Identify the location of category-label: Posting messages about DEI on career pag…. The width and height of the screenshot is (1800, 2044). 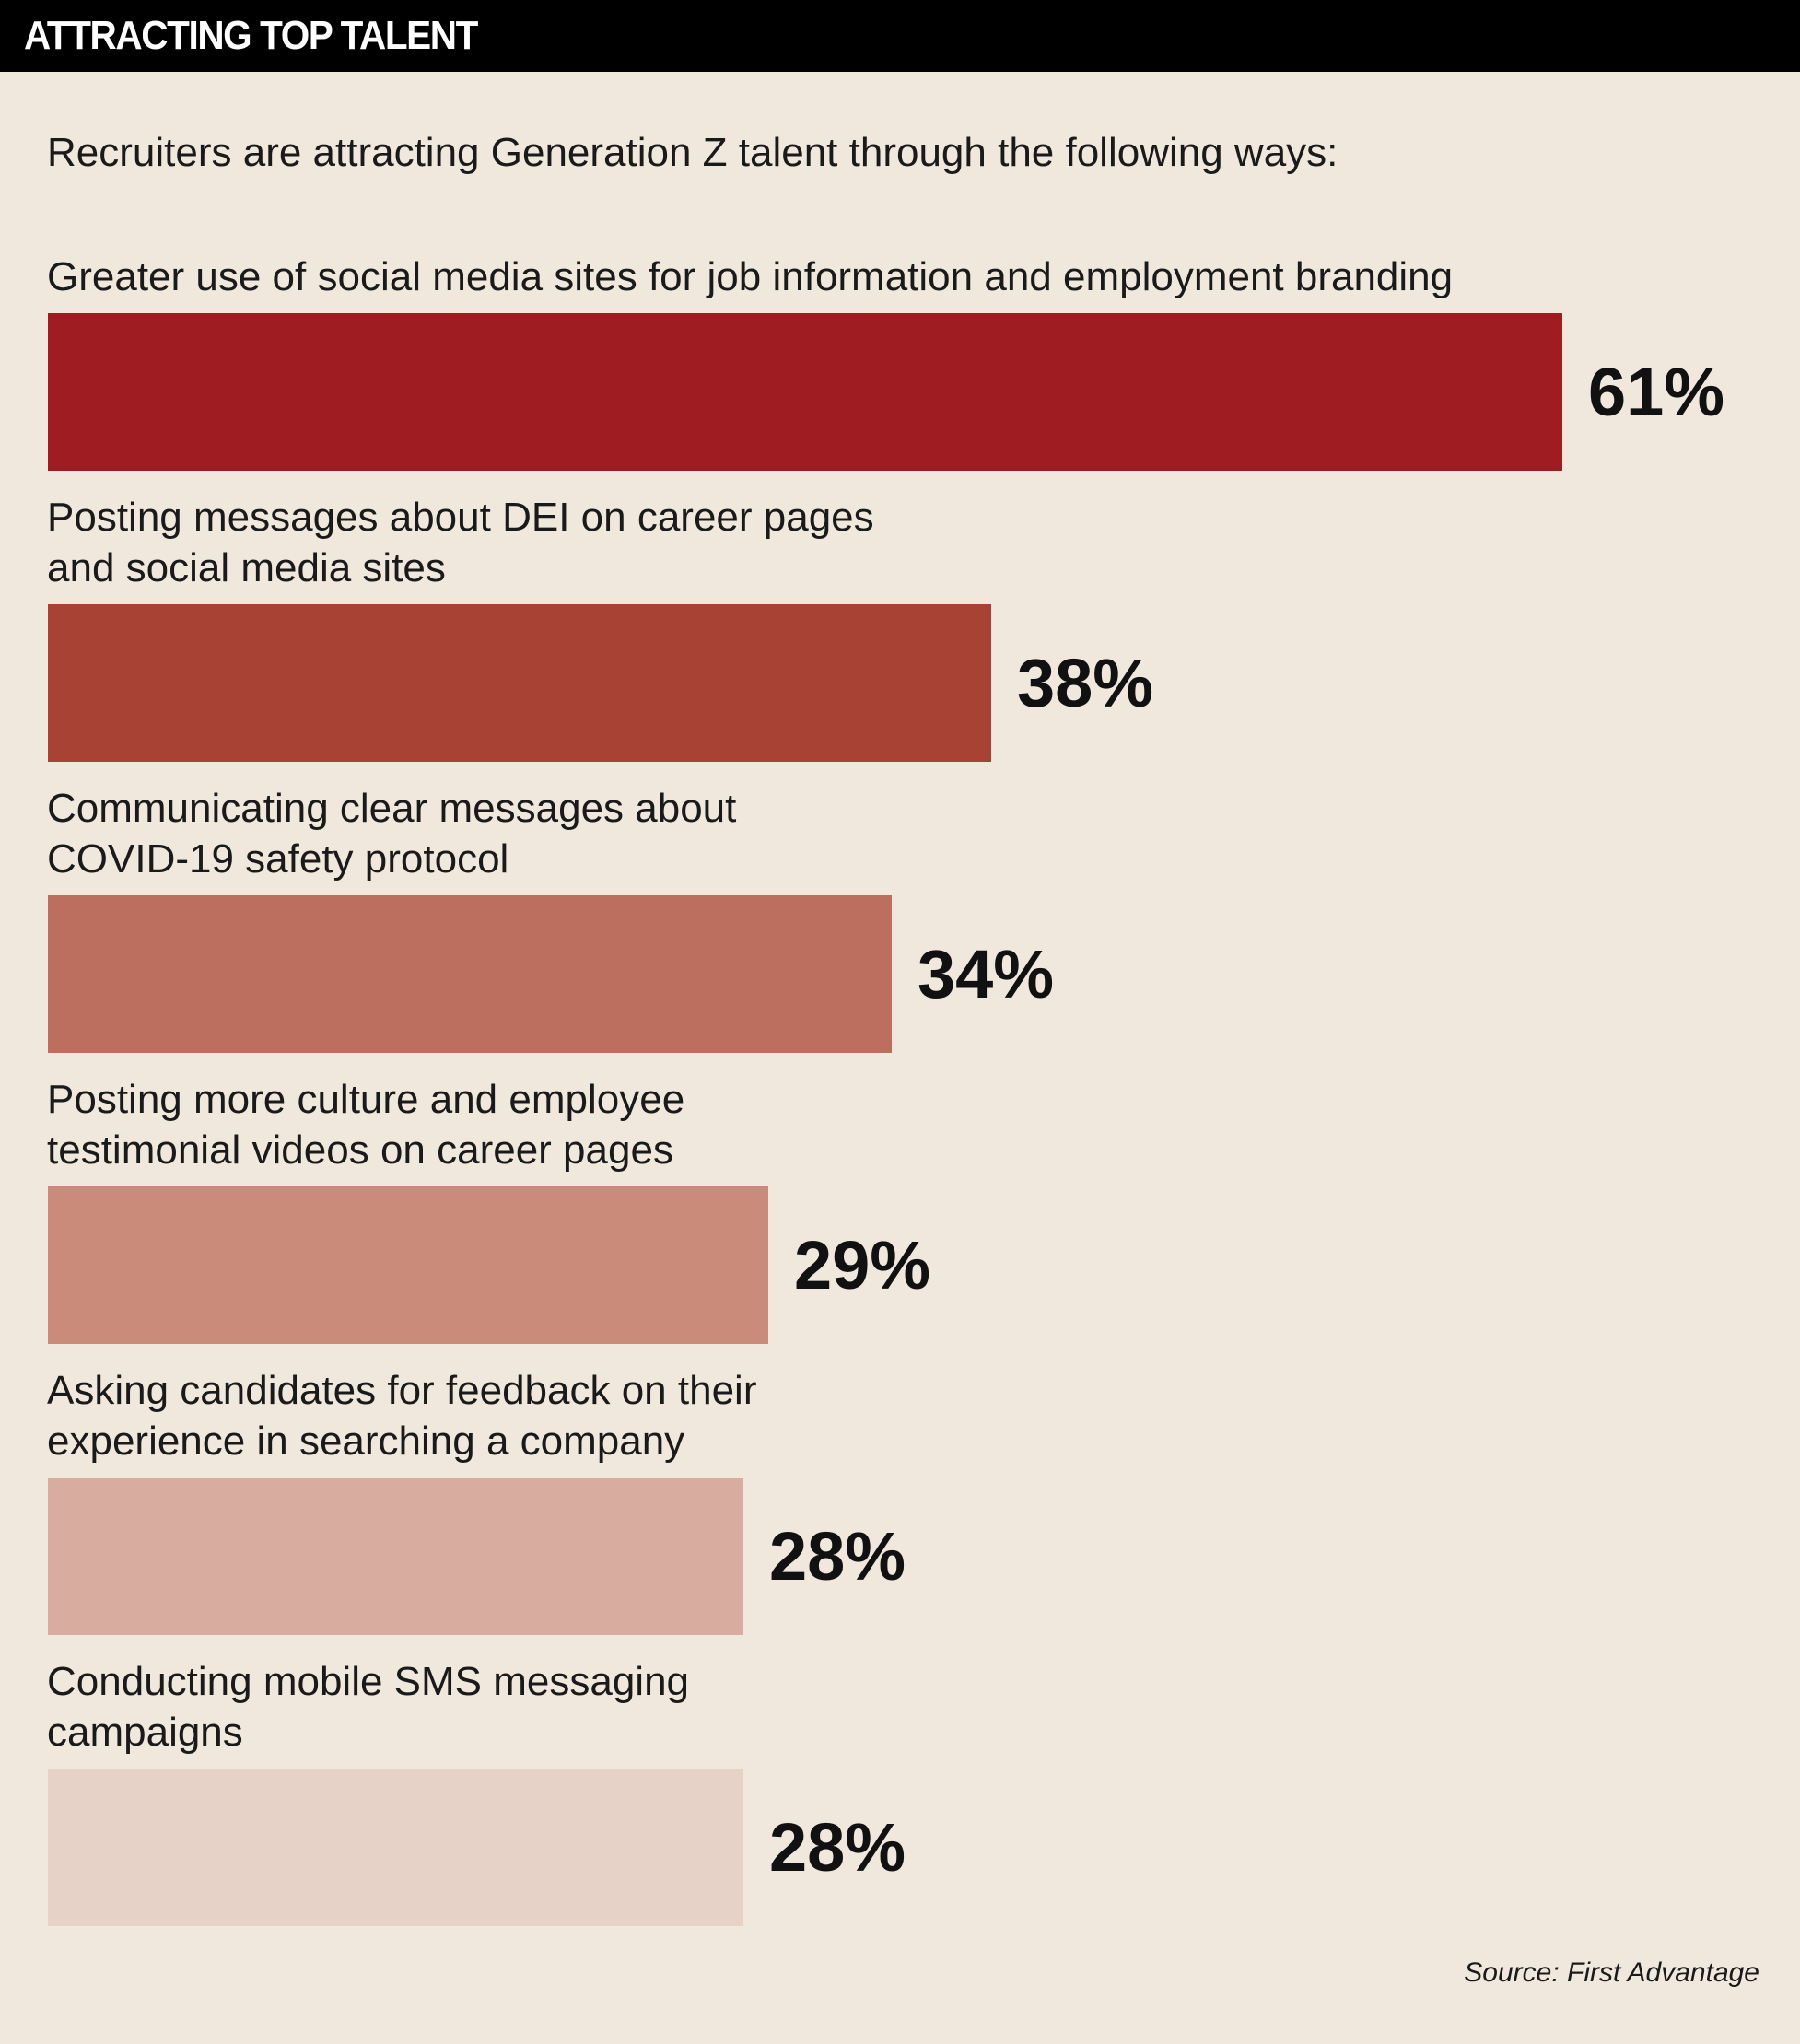
(461, 542).